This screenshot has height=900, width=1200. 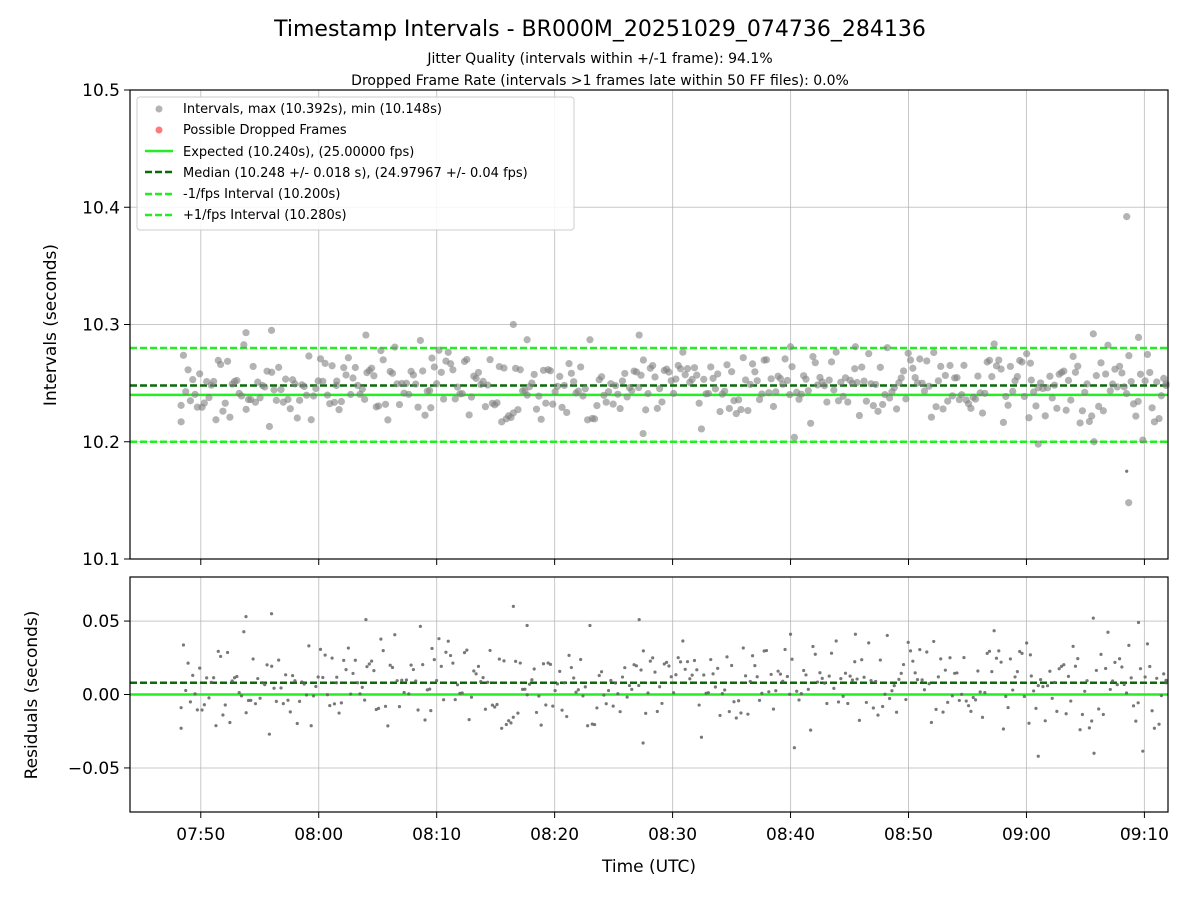 I want to click on intervals-x-ticks, so click(x=672, y=562).